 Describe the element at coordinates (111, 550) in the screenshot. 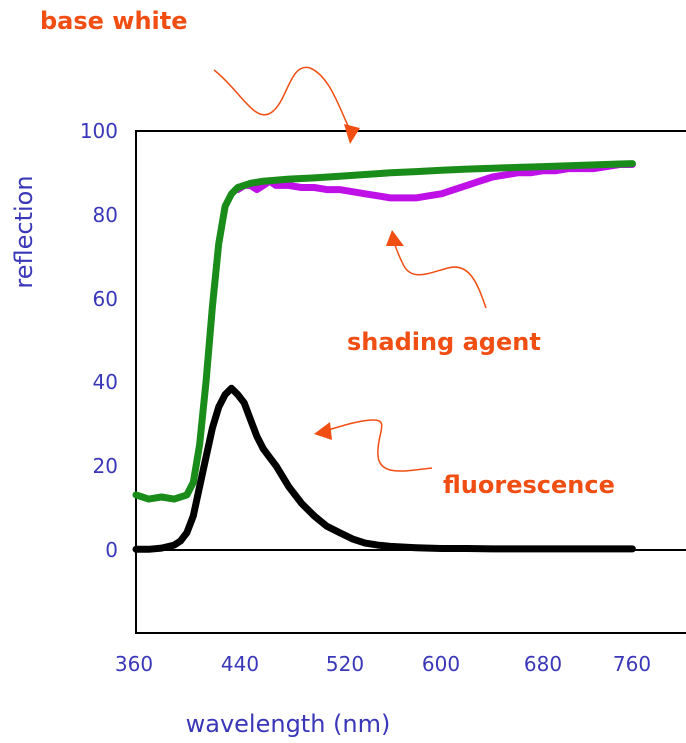

I see `y-tick-label: 0` at that location.